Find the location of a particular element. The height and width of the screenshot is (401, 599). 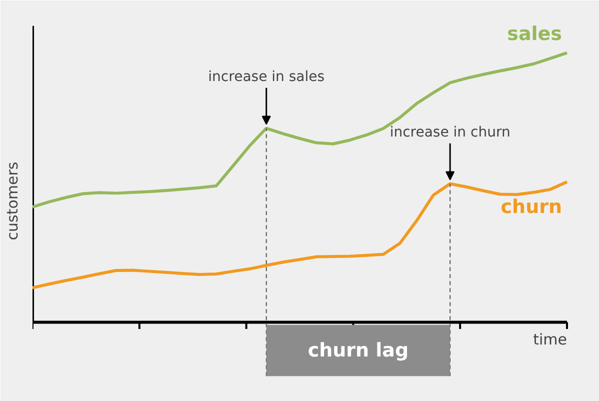

x-axis-title: time is located at coordinates (550, 339).